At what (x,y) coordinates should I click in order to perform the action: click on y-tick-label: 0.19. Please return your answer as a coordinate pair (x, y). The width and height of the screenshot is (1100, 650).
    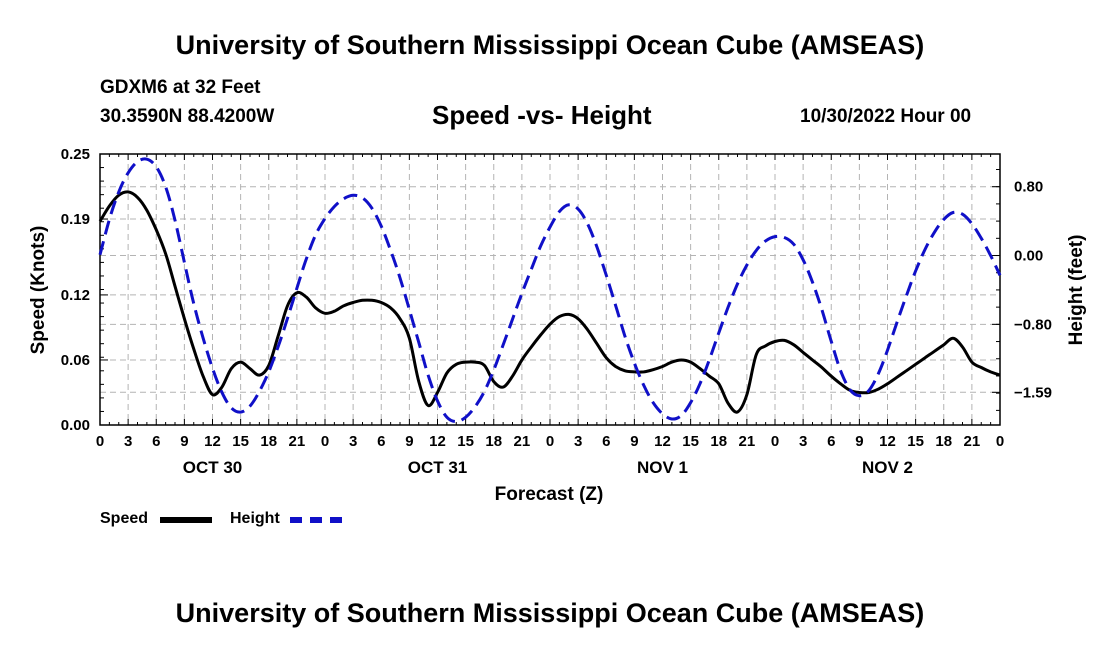
    Looking at the image, I should click on (75, 219).